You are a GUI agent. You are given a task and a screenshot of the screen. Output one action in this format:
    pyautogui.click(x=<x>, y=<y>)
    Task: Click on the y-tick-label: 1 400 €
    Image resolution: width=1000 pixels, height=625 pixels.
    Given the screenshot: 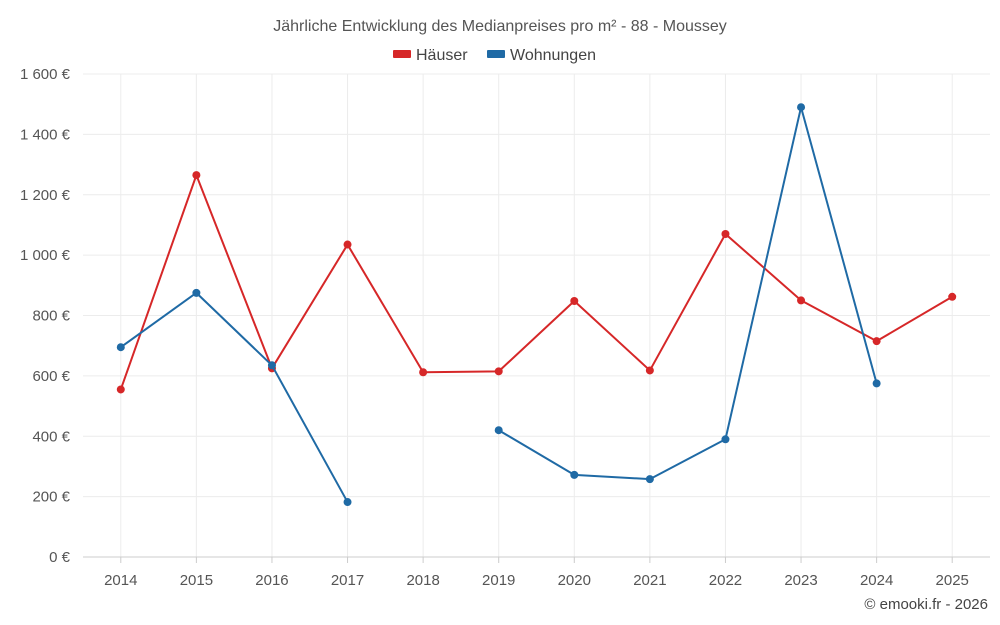 What is the action you would take?
    pyautogui.click(x=45, y=134)
    